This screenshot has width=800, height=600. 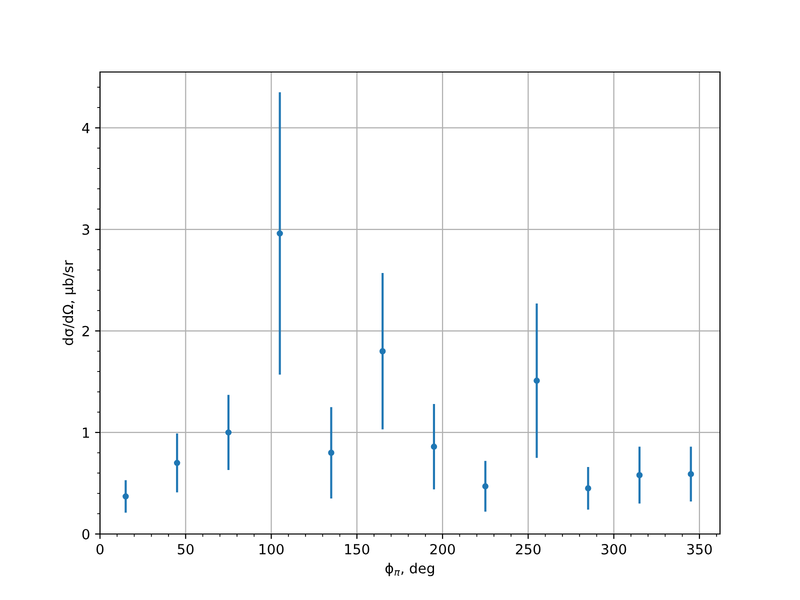 I want to click on x-axis-title: ϕ$_{π}$, deg, so click(x=409, y=569).